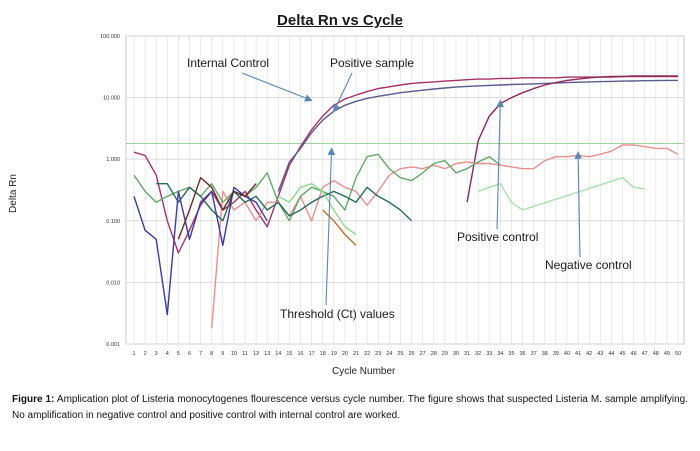 The image size is (700, 451). What do you see at coordinates (340, 20) in the screenshot?
I see `chart-title: Delta Rn vs Cycle` at bounding box center [340, 20].